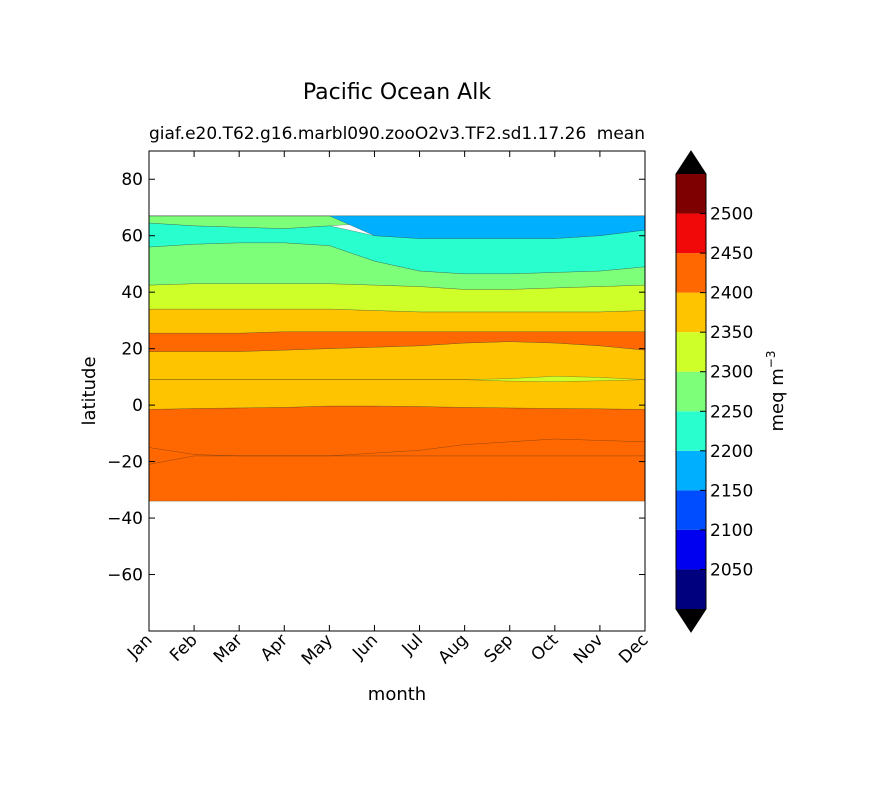 This screenshot has height=787, width=870. Describe the element at coordinates (137, 406) in the screenshot. I see `y-tick-label: 0` at that location.